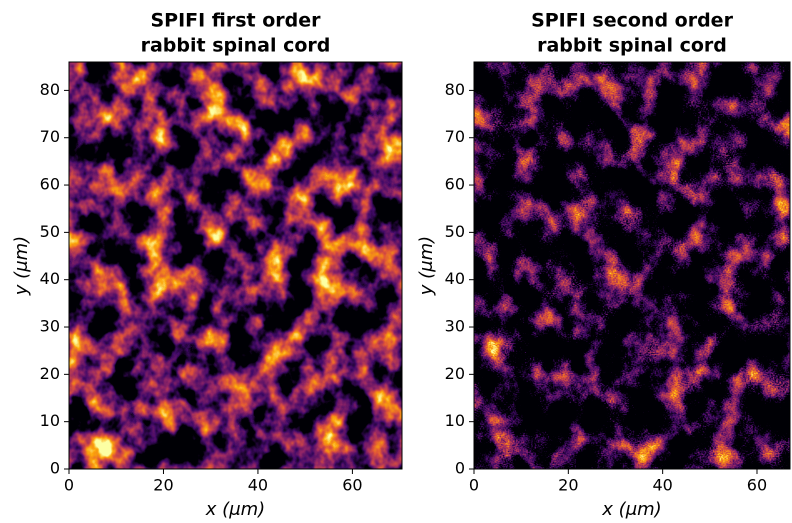  Describe the element at coordinates (632, 21) in the screenshot. I see `chart-title: SPIFI second order` at that location.